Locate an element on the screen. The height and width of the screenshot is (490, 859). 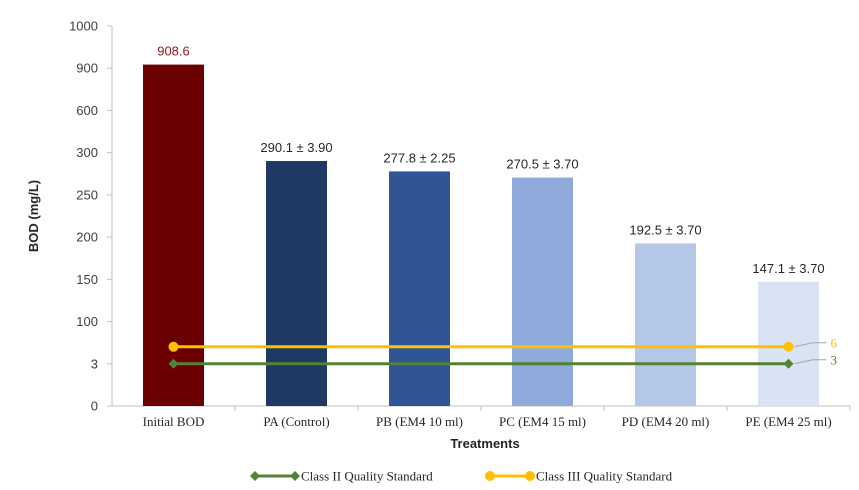
y-tick-label: 200 is located at coordinates (87, 237).